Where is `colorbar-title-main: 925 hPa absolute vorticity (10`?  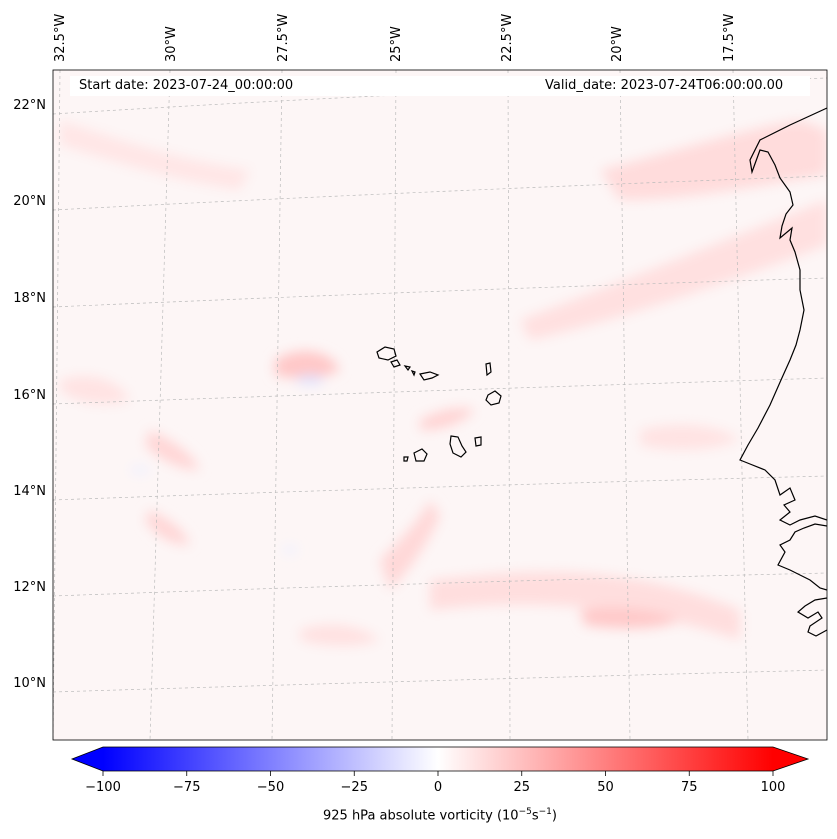
colorbar-title-main: 925 hPa absolute vorticity (10 is located at coordinates (421, 816).